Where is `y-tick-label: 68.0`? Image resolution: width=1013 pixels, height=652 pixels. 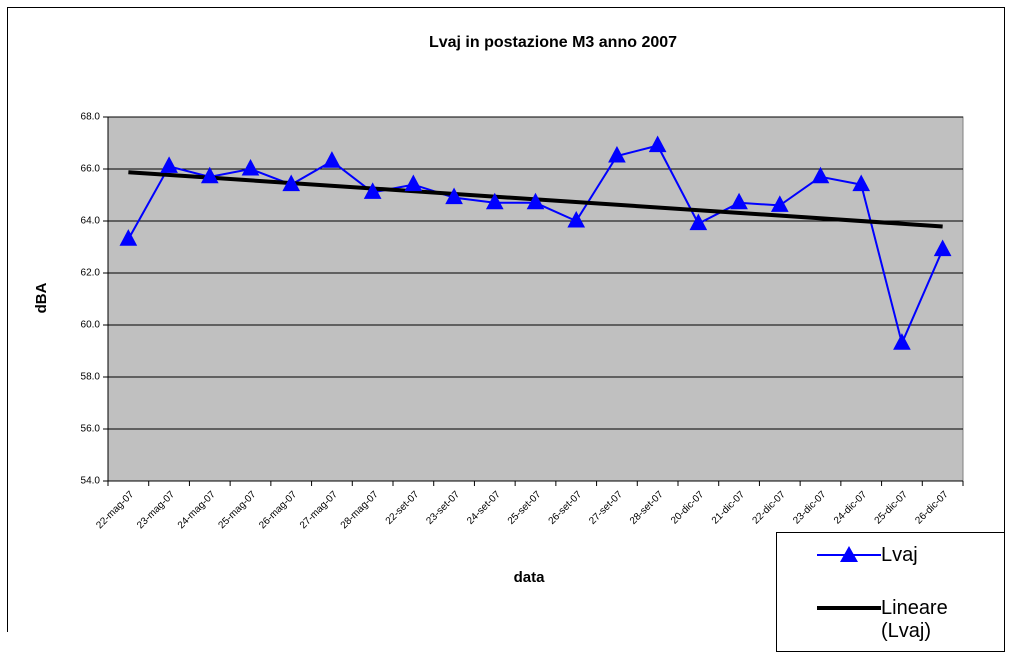
y-tick-label: 68.0 is located at coordinates (91, 117).